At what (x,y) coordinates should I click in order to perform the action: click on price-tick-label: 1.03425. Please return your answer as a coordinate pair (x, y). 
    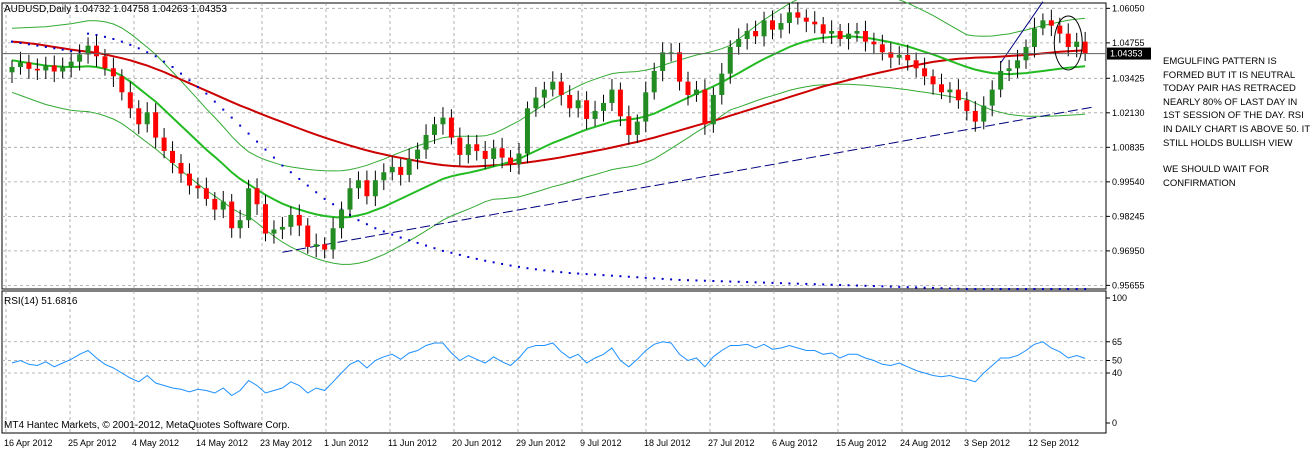
    Looking at the image, I should click on (1128, 78).